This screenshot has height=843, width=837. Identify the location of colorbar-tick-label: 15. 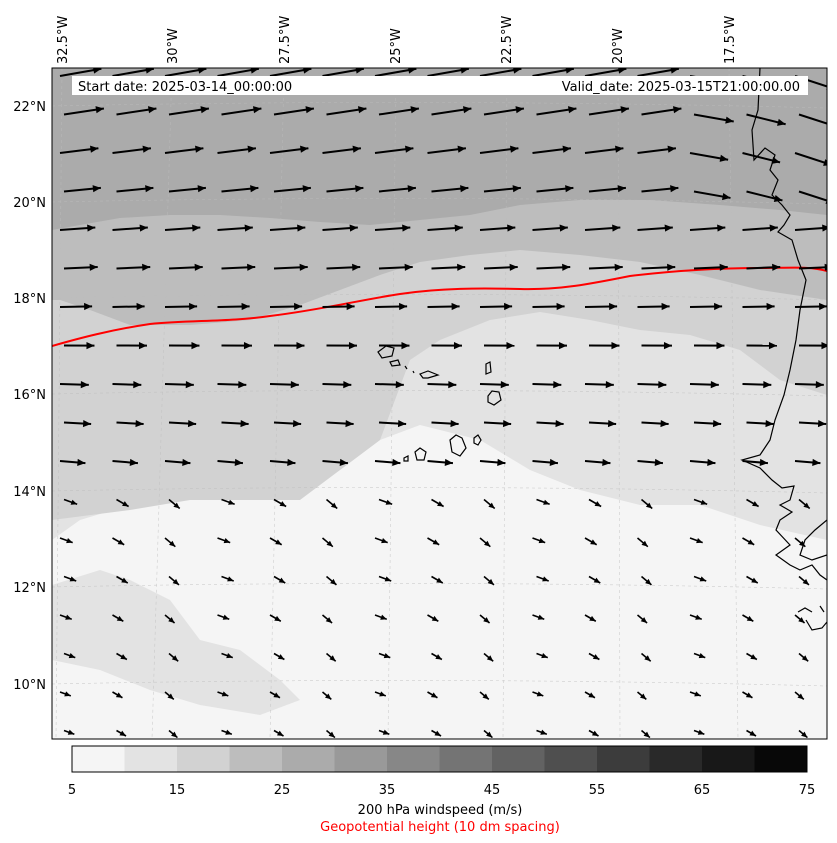
(177, 790).